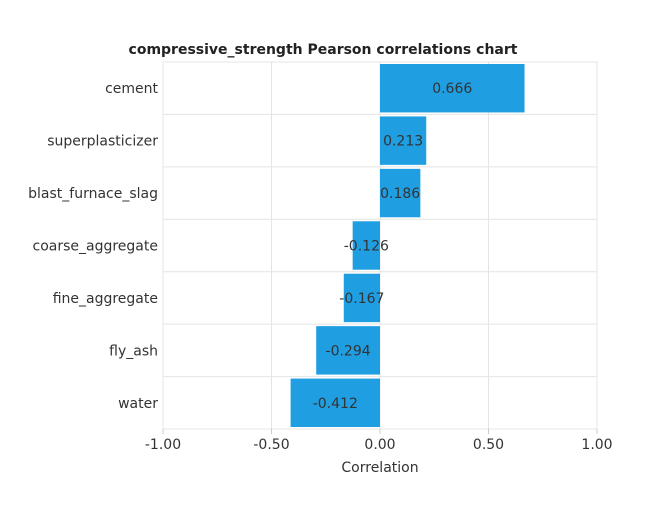 Image resolution: width=658 pixels, height=507 pixels. Describe the element at coordinates (93, 194) in the screenshot. I see `category-label-blast_furnace_slag: blast_furnace_slag` at that location.